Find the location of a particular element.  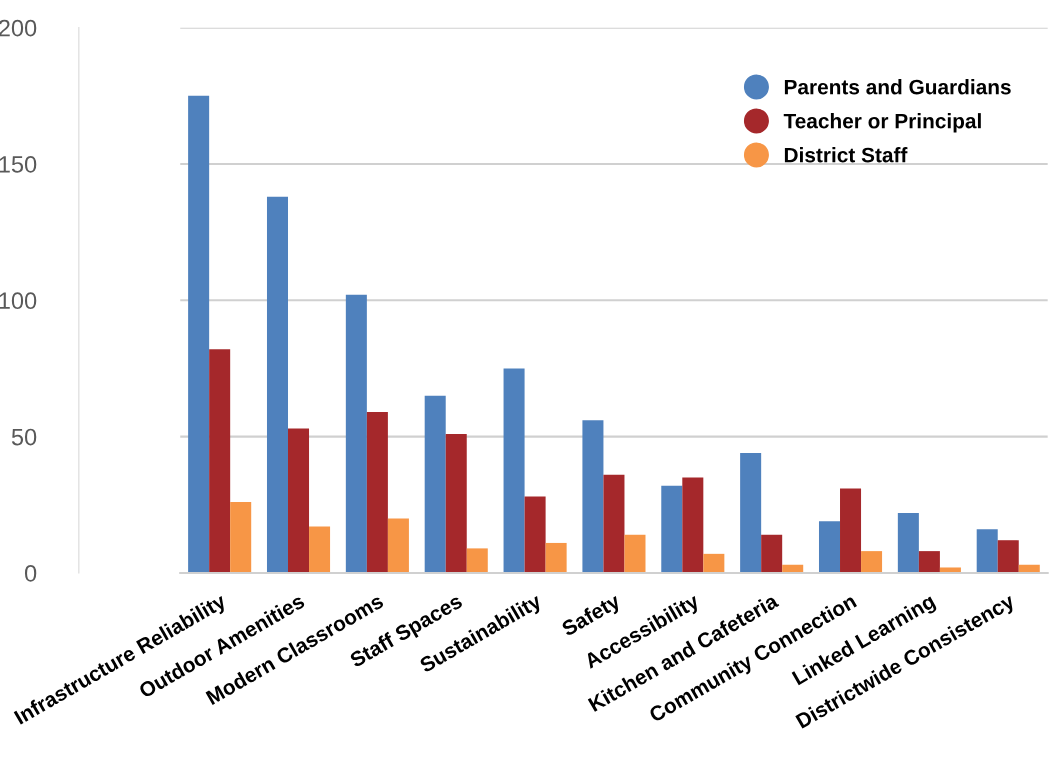

legend-label: Teacher or Principal is located at coordinates (882, 123).